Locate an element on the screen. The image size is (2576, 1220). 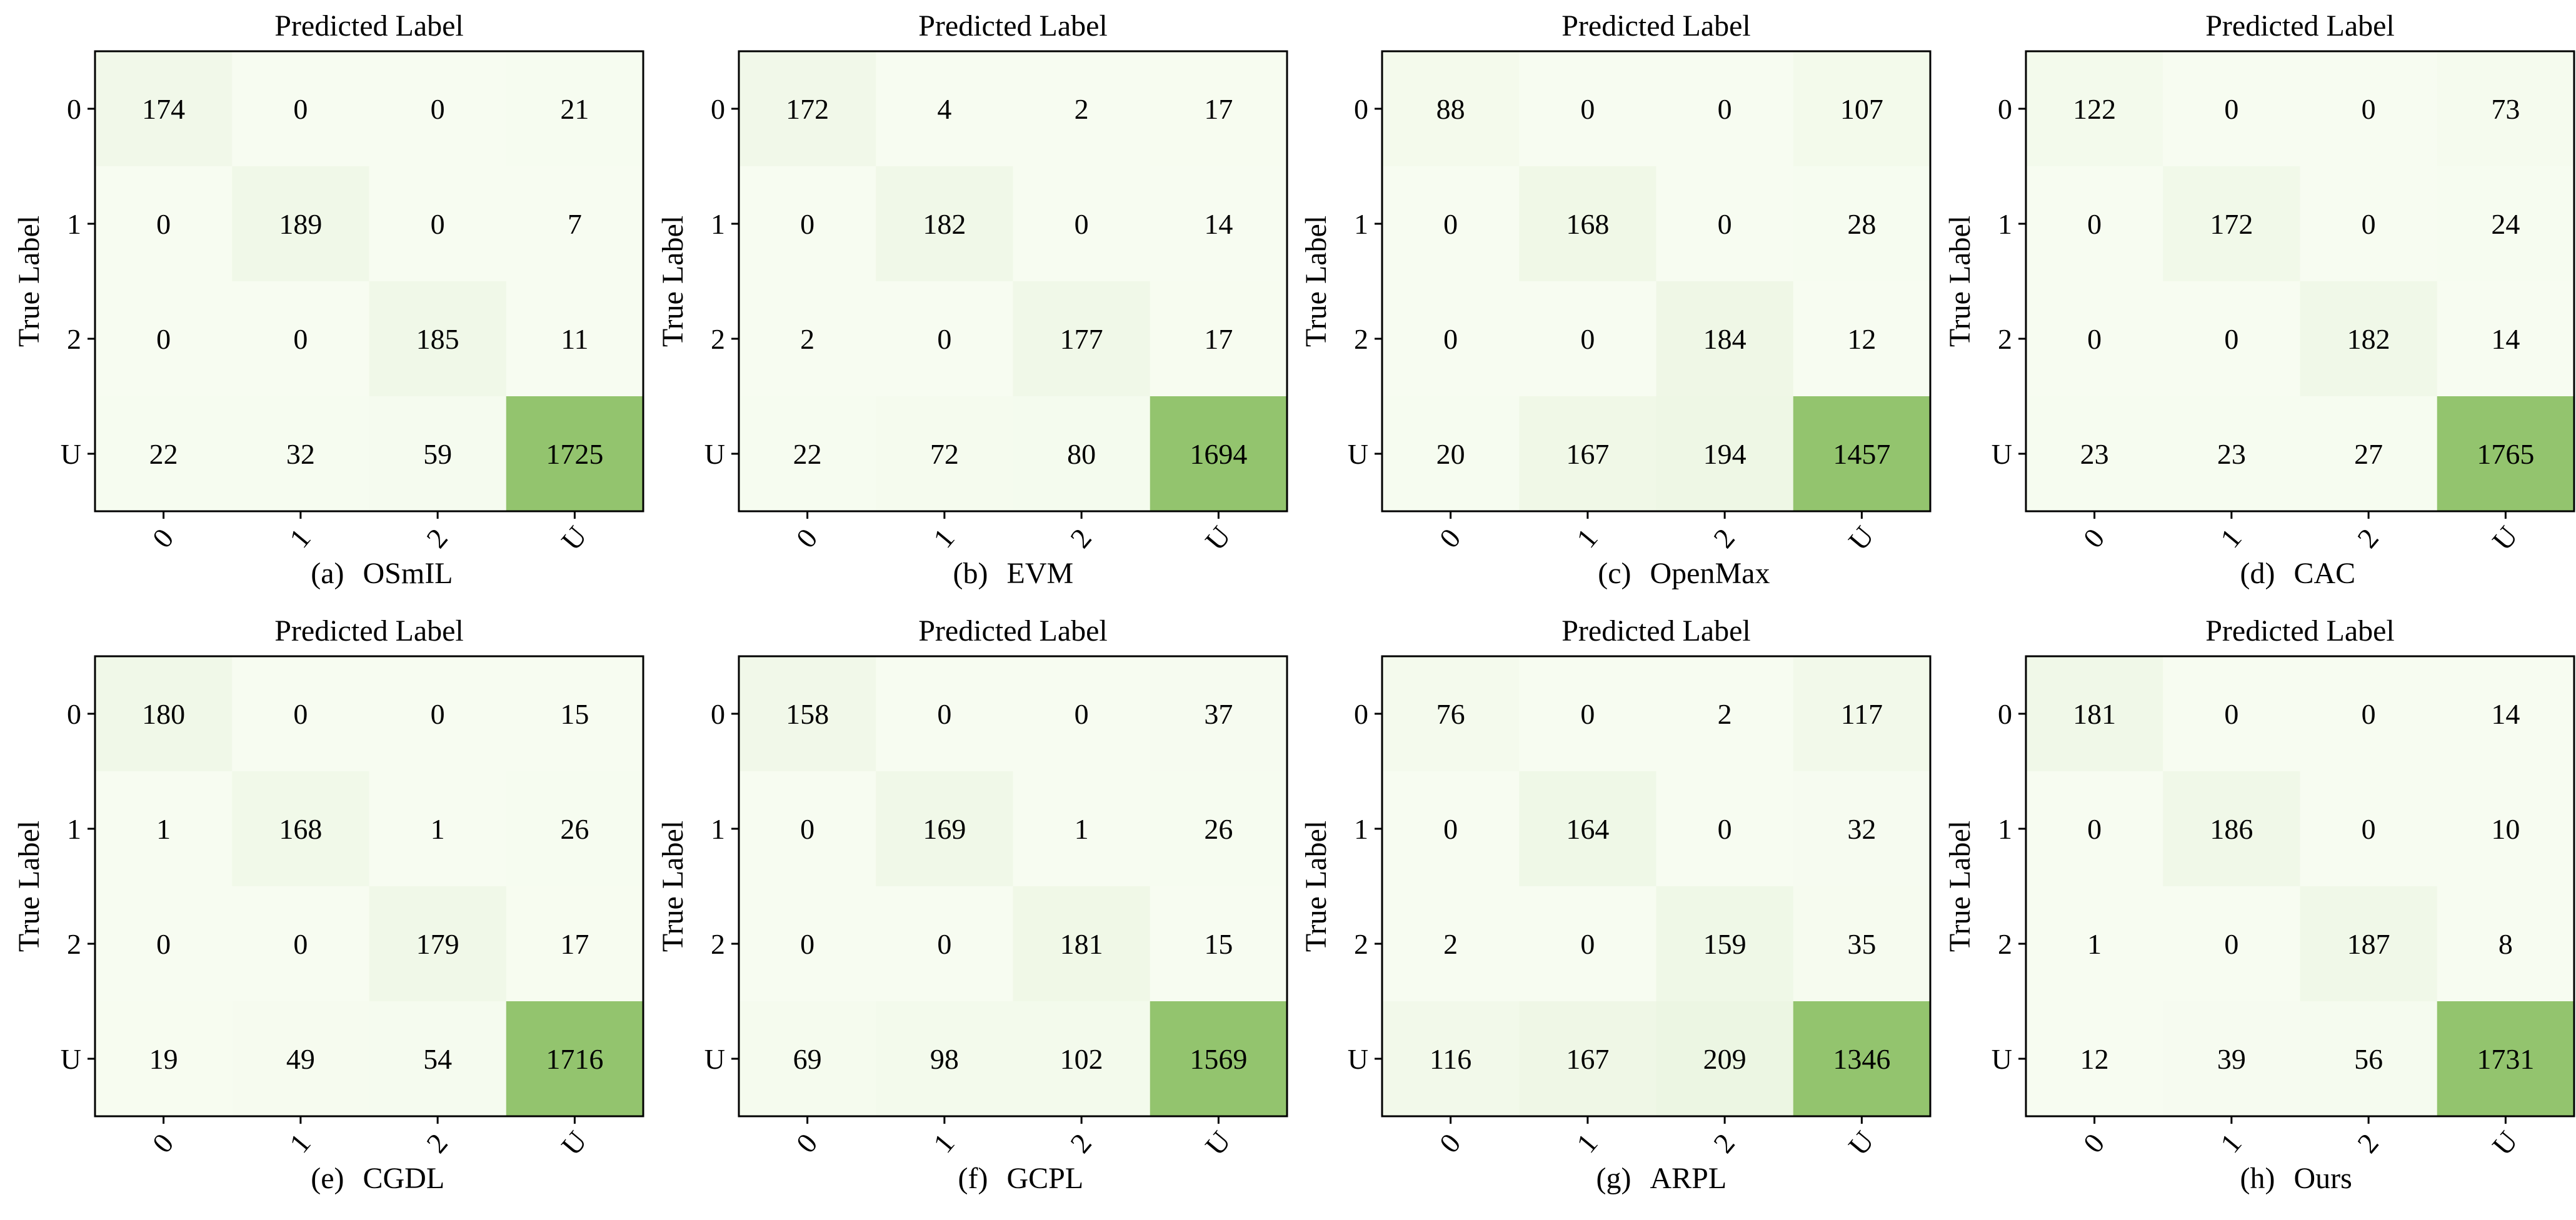
caption-letter: (h) is located at coordinates (2257, 1178).